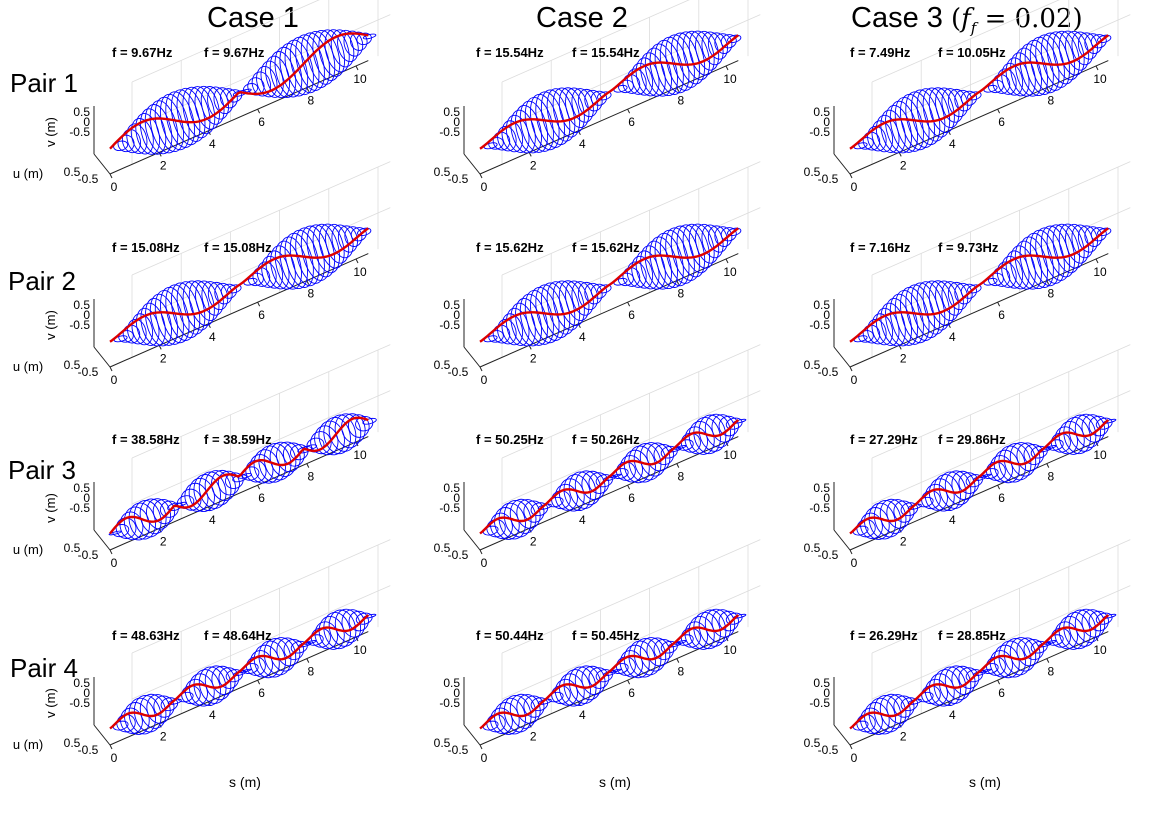 This screenshot has height=815, width=1156. What do you see at coordinates (842, 357) in the screenshot?
I see `u-axis-line` at bounding box center [842, 357].